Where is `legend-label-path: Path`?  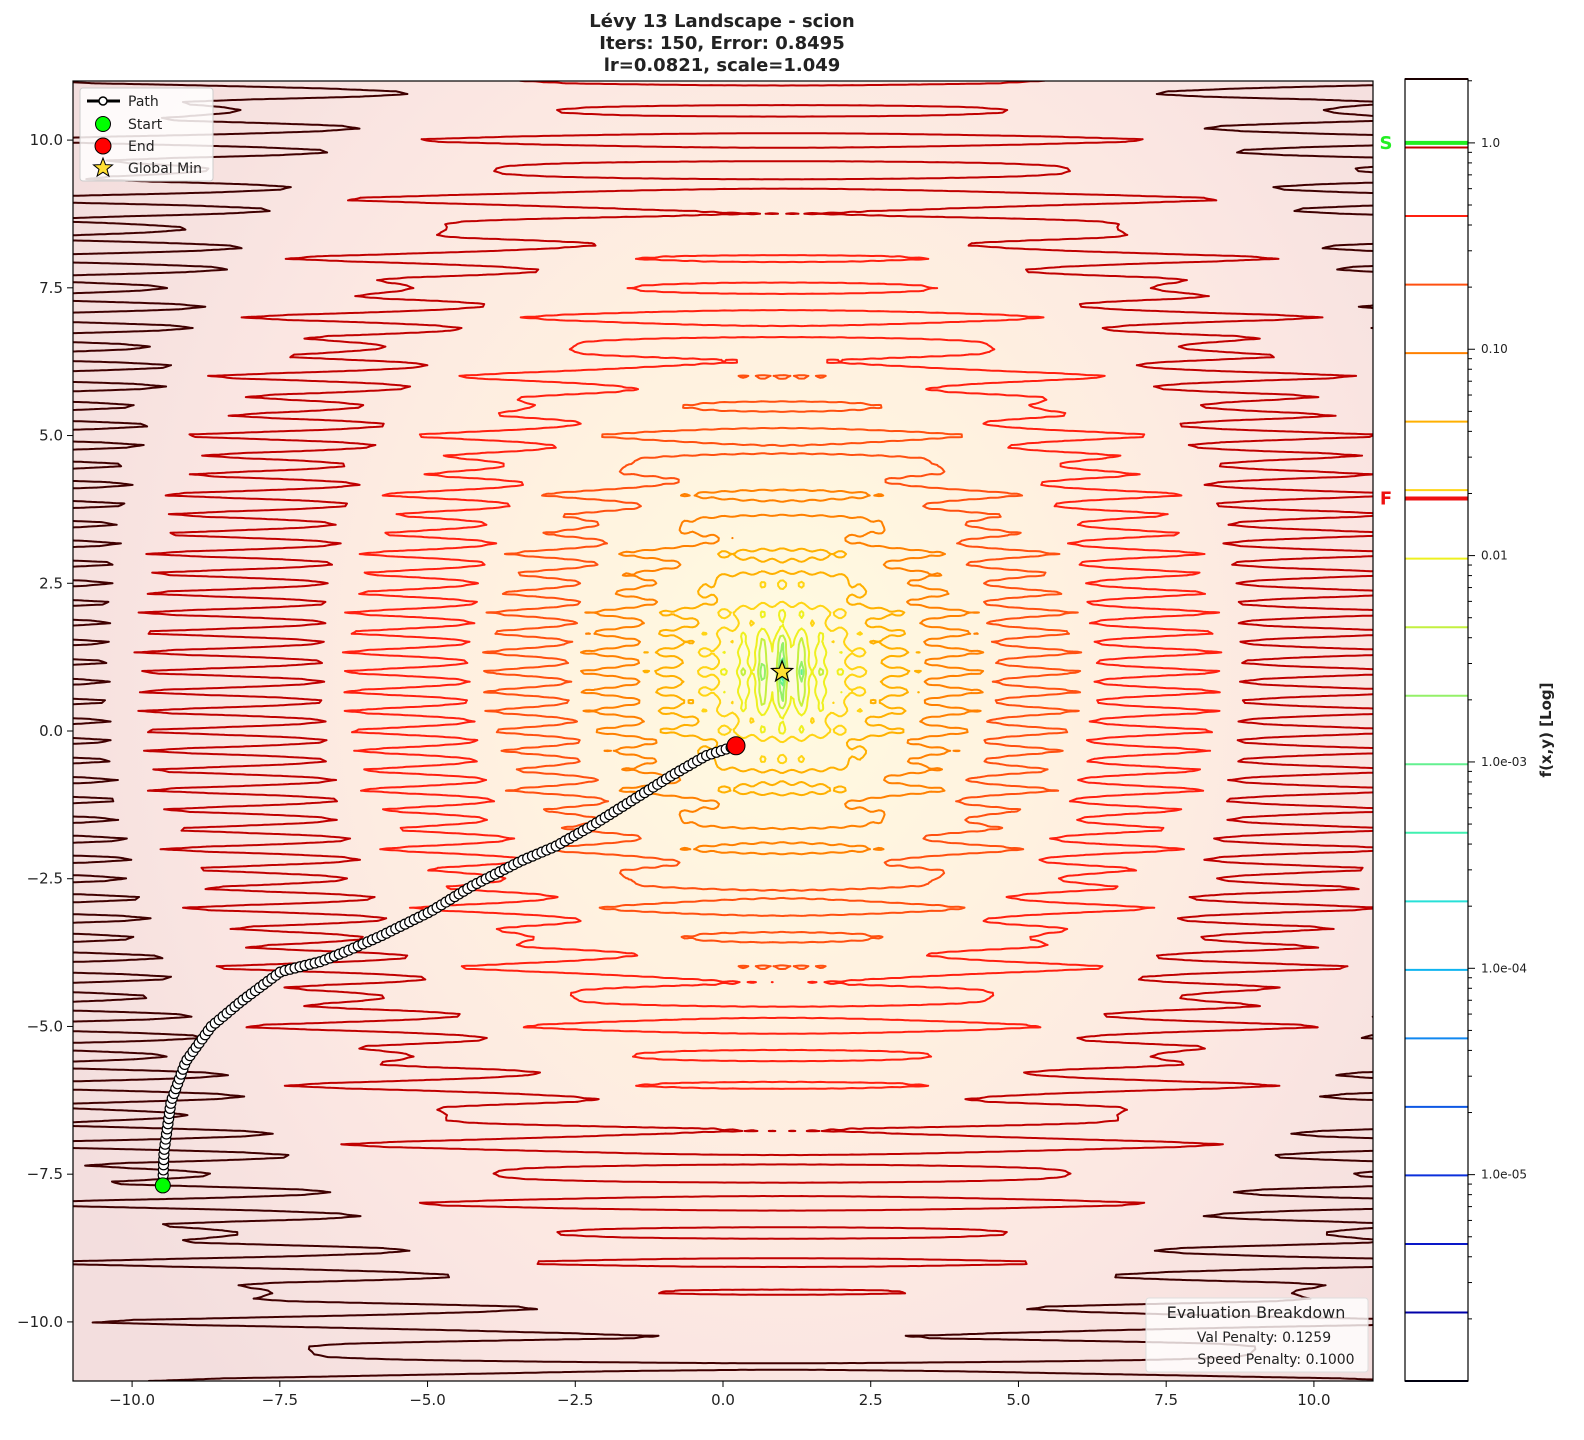 legend-label-path: Path is located at coordinates (143, 102).